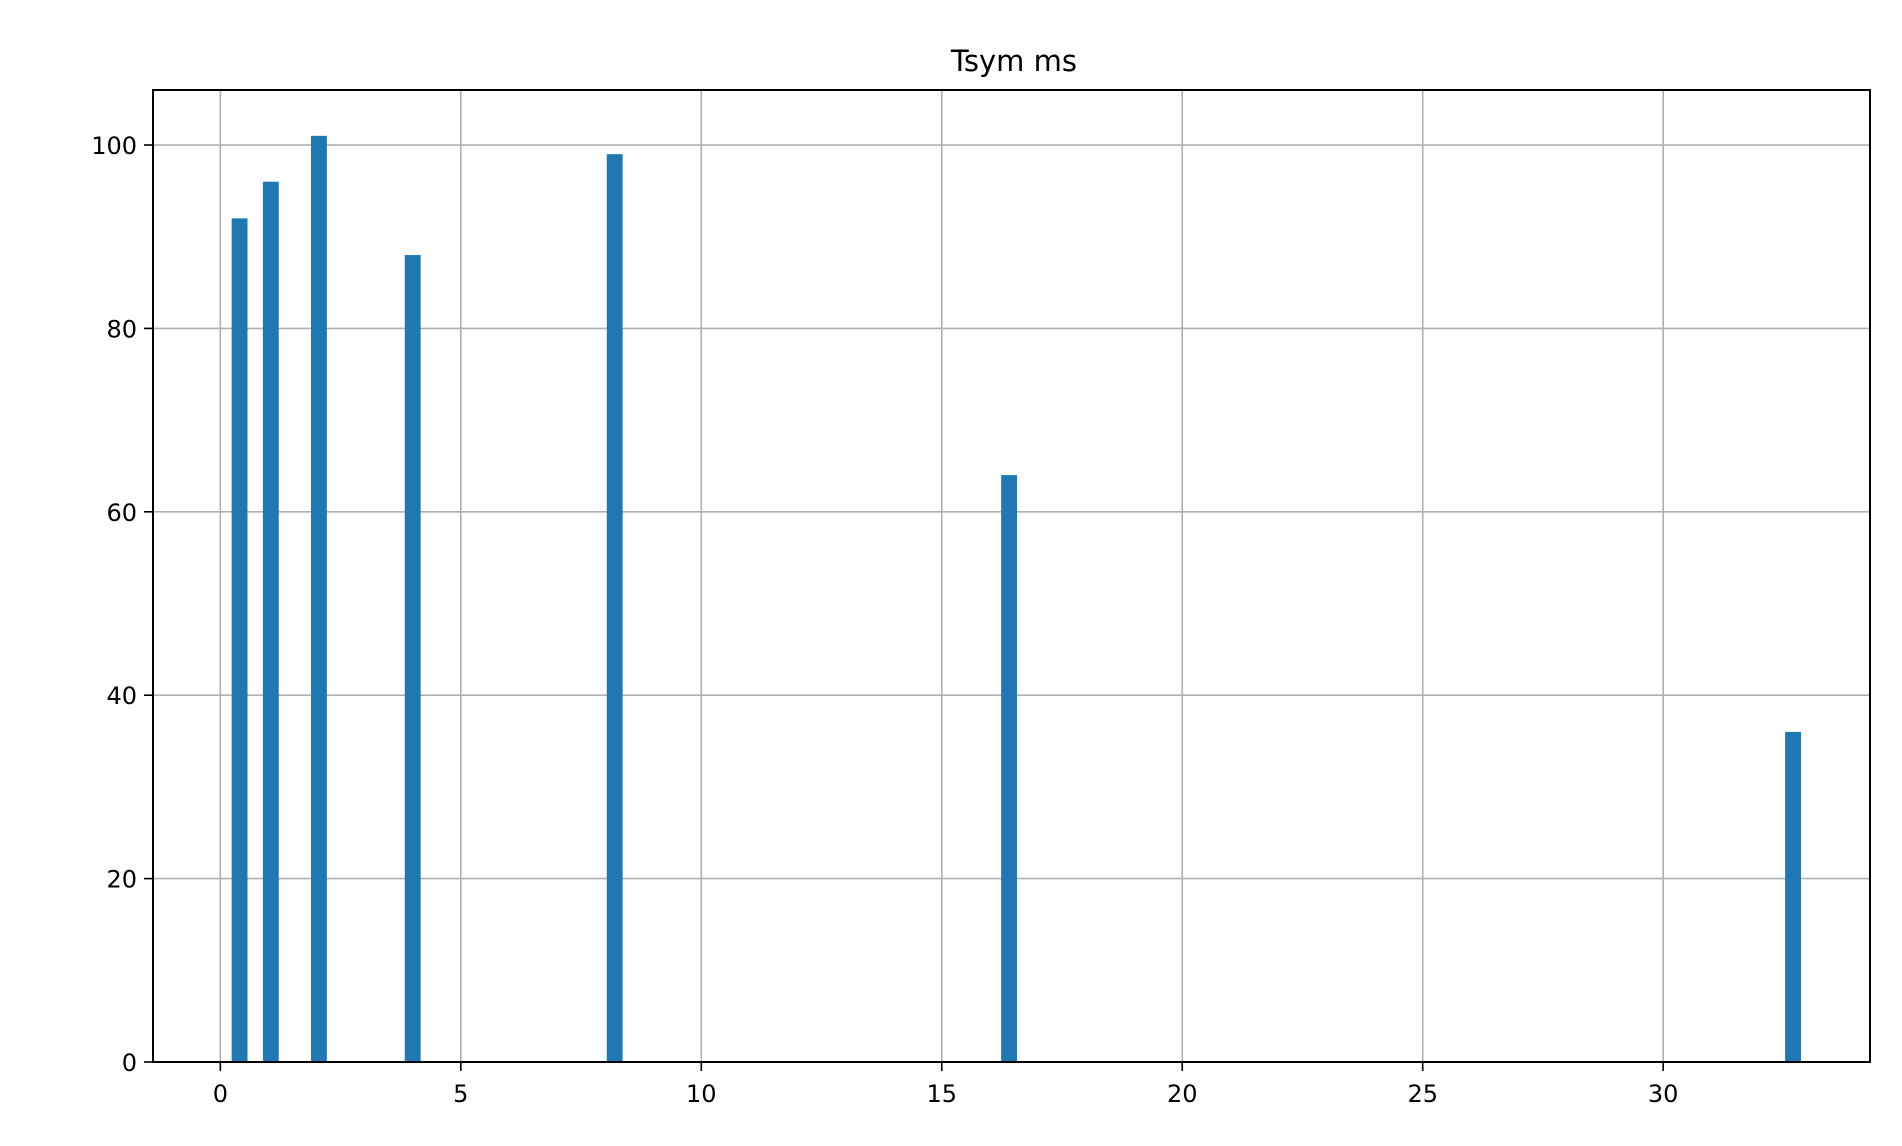  What do you see at coordinates (220, 1094) in the screenshot?
I see `x-tick-label: 0` at bounding box center [220, 1094].